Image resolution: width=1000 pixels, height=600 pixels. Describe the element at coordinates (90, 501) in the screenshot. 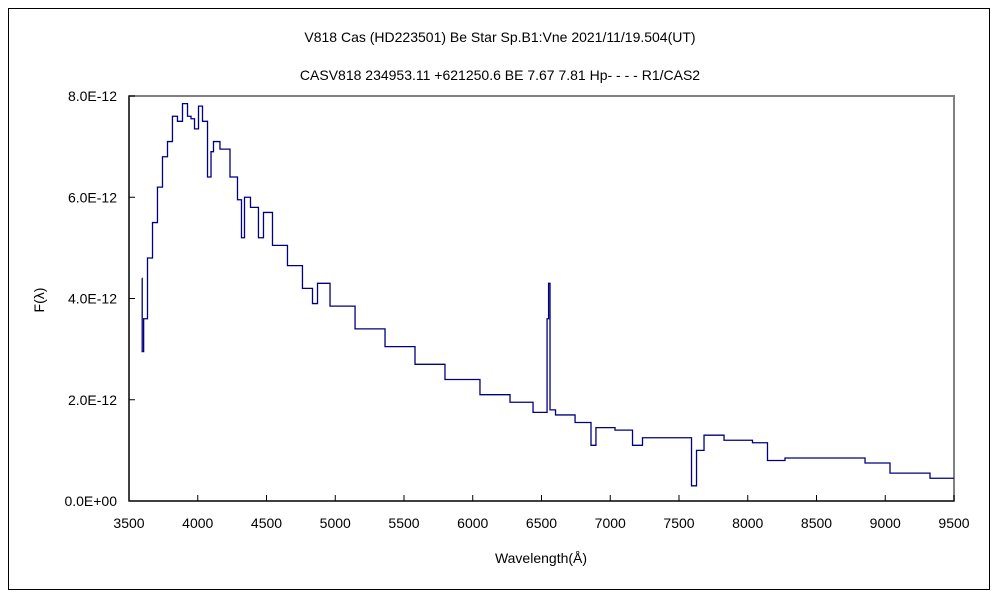

I see `y-tick-label: 0.0E+00` at that location.